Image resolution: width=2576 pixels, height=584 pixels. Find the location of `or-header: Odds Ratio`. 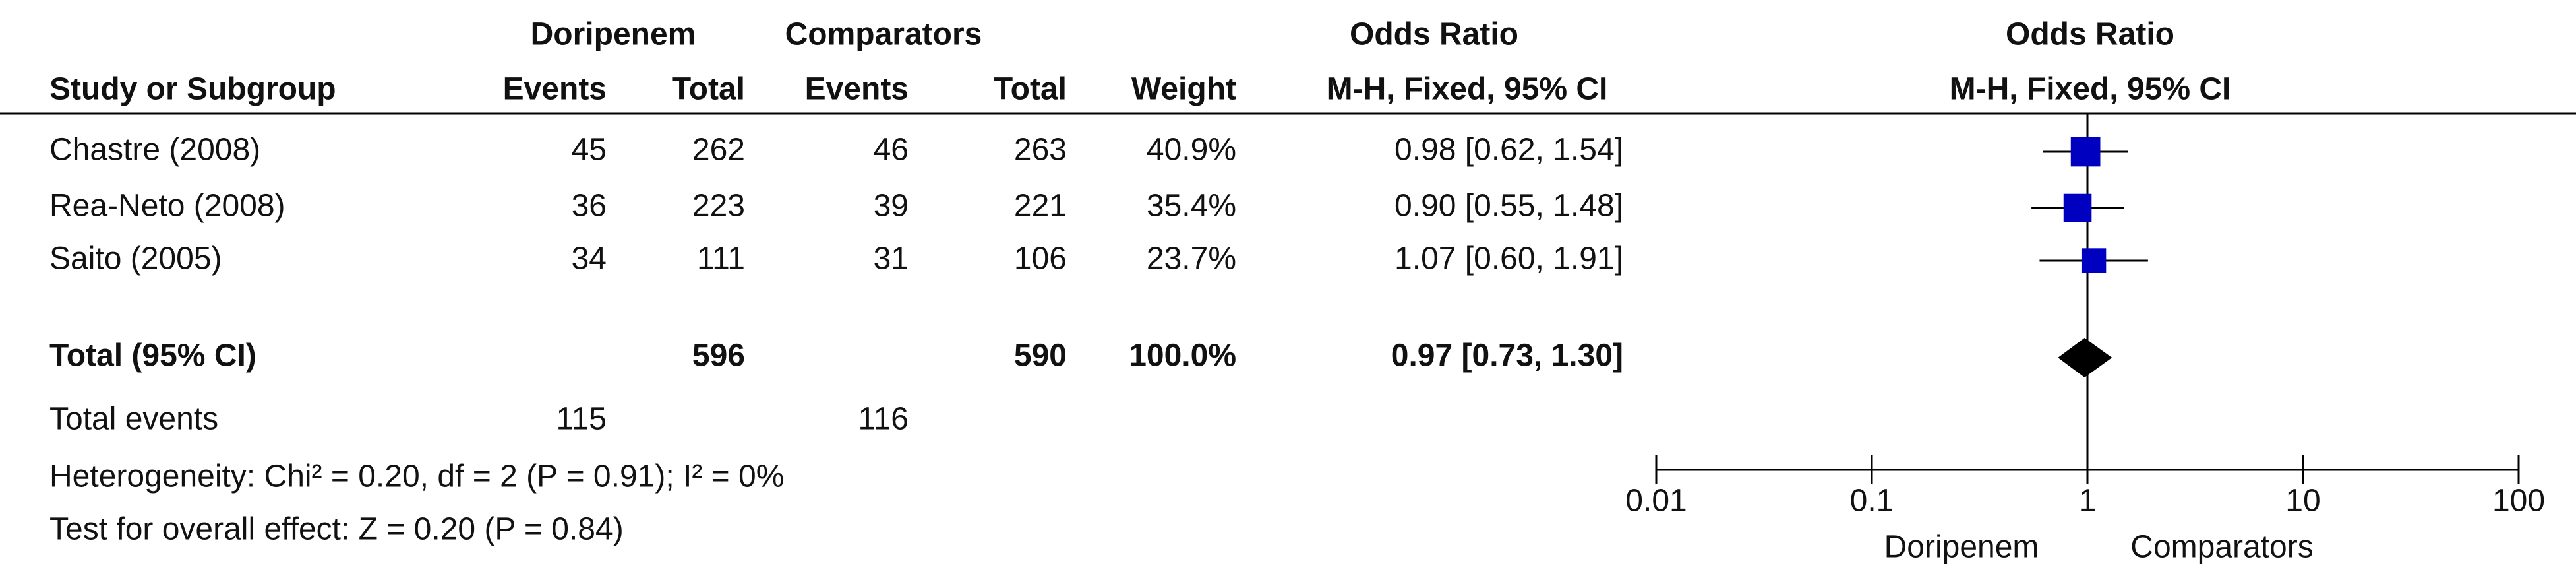

or-header: Odds Ratio is located at coordinates (1434, 34).